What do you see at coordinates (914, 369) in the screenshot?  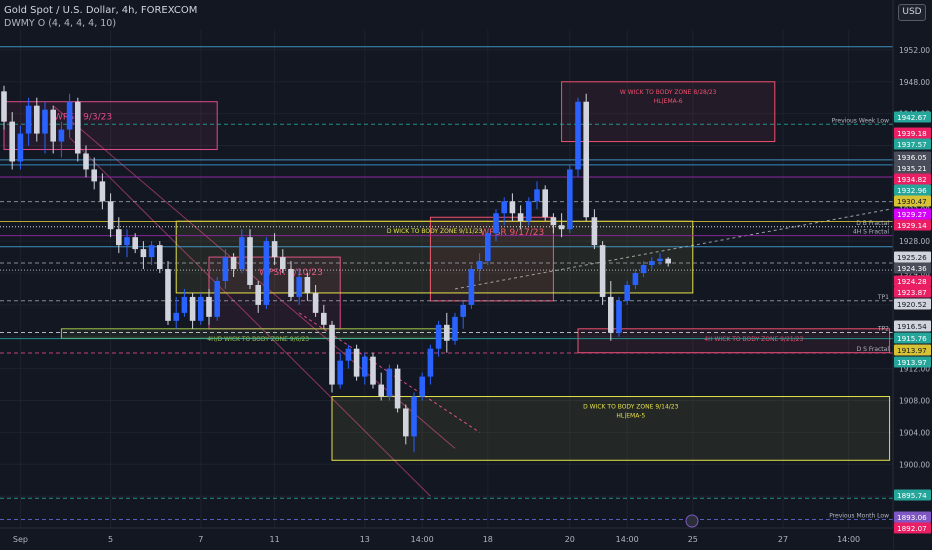 I see `price-tick-label: 1912.00` at bounding box center [914, 369].